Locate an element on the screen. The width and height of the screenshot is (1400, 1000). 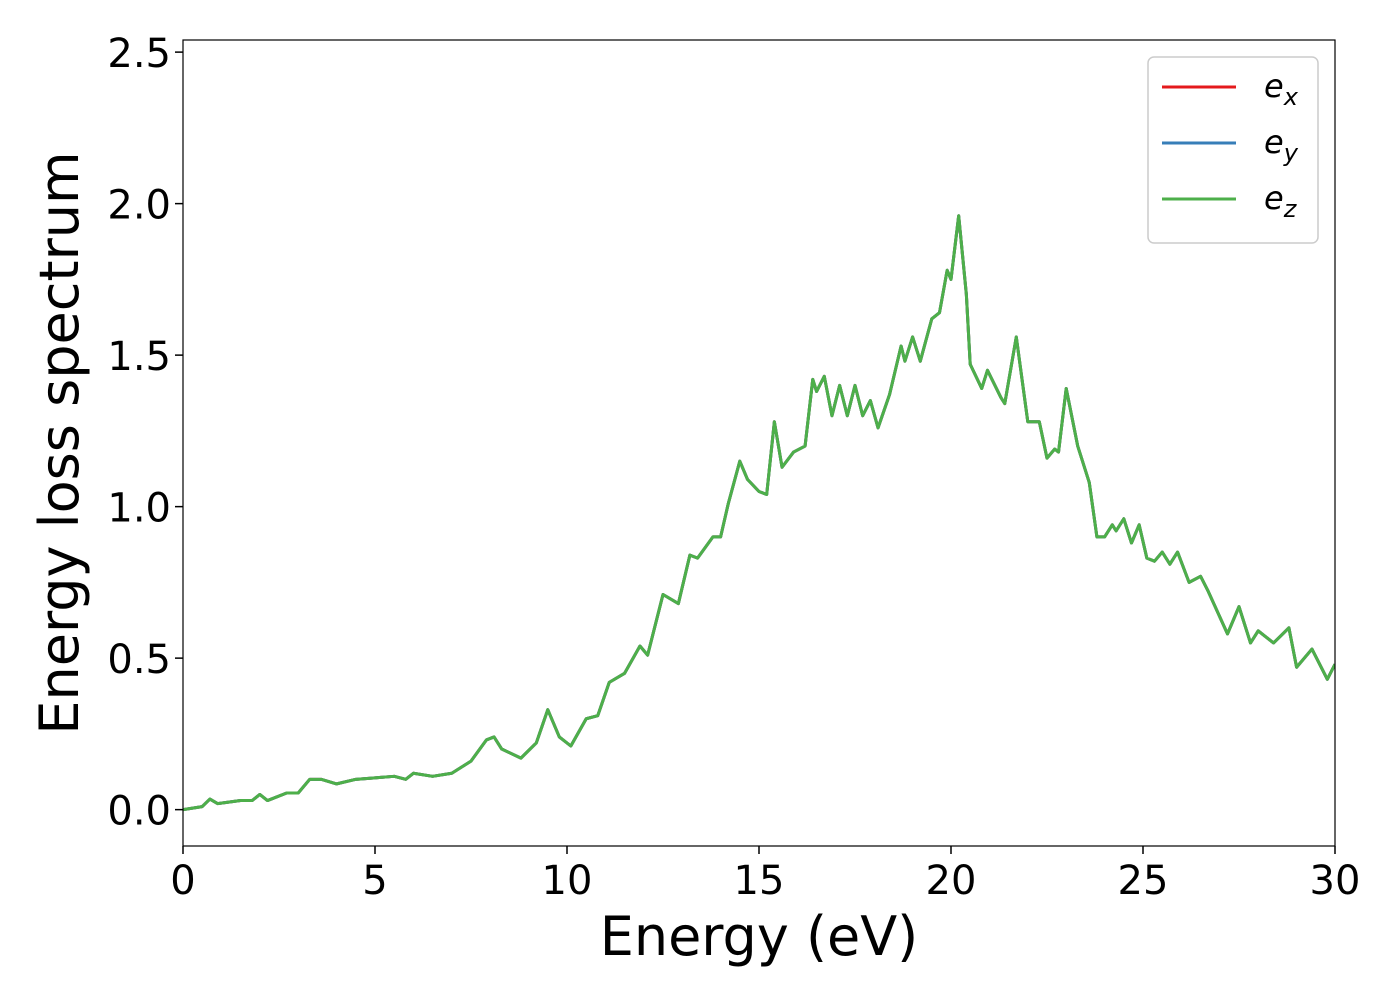
x-tick-label: 20 is located at coordinates (951, 881).